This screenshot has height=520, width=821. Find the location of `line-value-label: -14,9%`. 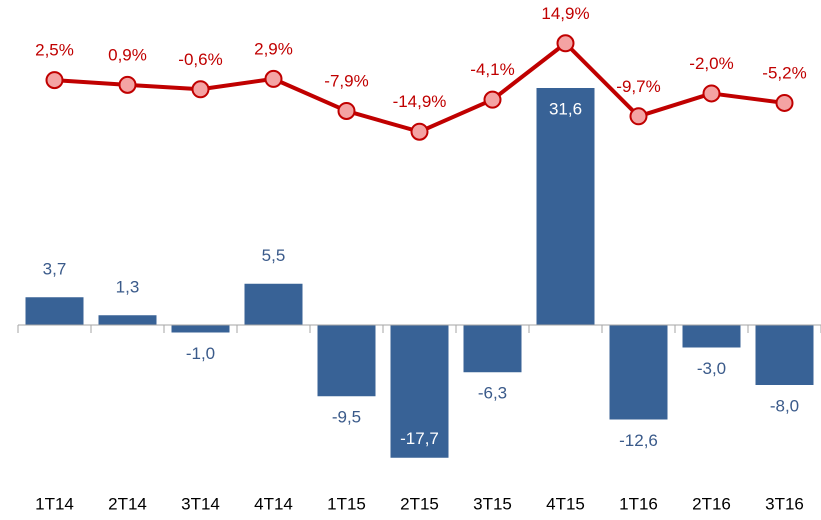

line-value-label: -14,9% is located at coordinates (420, 101).